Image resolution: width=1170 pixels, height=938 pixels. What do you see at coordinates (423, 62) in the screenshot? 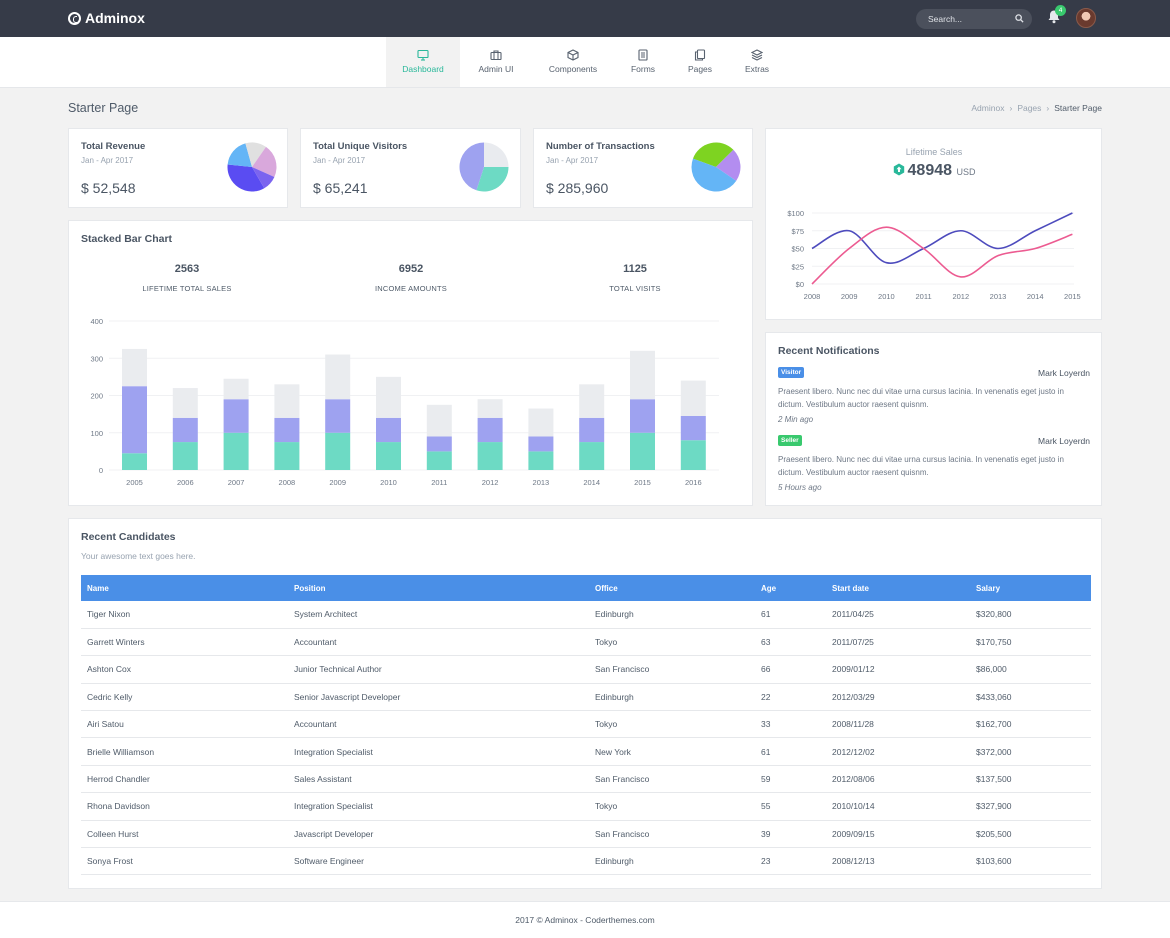
I see `nav-dashboard: Dashboard` at bounding box center [423, 62].